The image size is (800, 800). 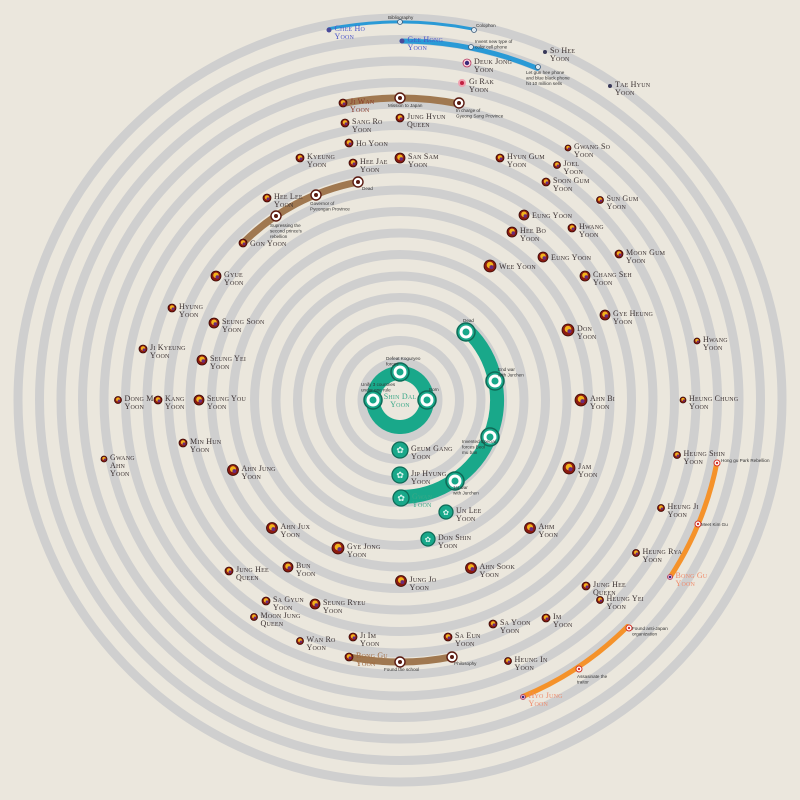 I want to click on person-node: Soon Gum Yoon, so click(x=565, y=184).